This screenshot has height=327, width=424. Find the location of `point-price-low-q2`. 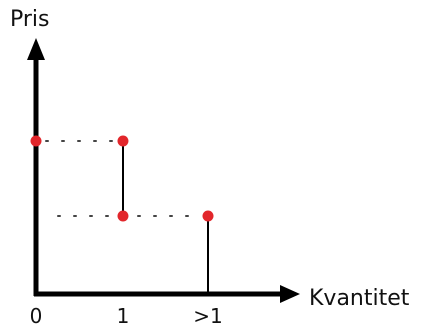

point-price-low-q2 is located at coordinates (208, 216).